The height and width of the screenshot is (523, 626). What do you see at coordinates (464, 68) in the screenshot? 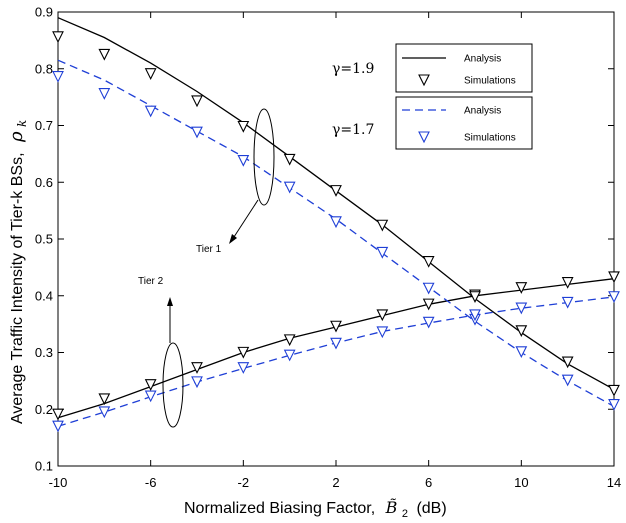
I see `legend-box-top` at bounding box center [464, 68].